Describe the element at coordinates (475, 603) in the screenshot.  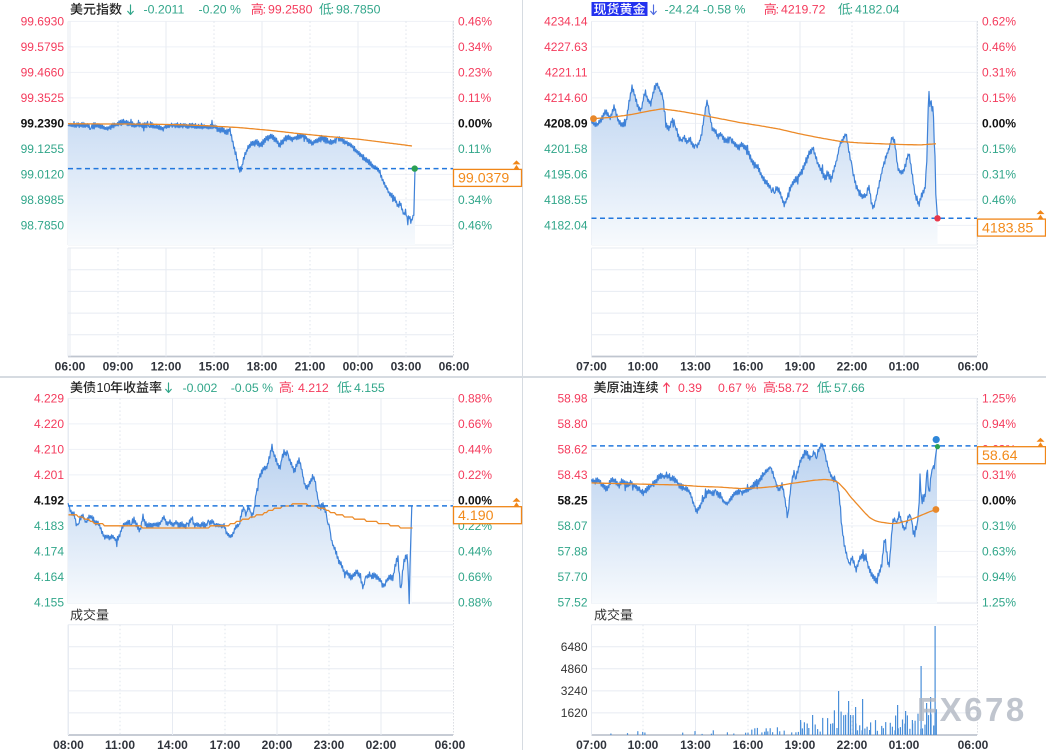
I see `svg-text: 0.88%` at that location.